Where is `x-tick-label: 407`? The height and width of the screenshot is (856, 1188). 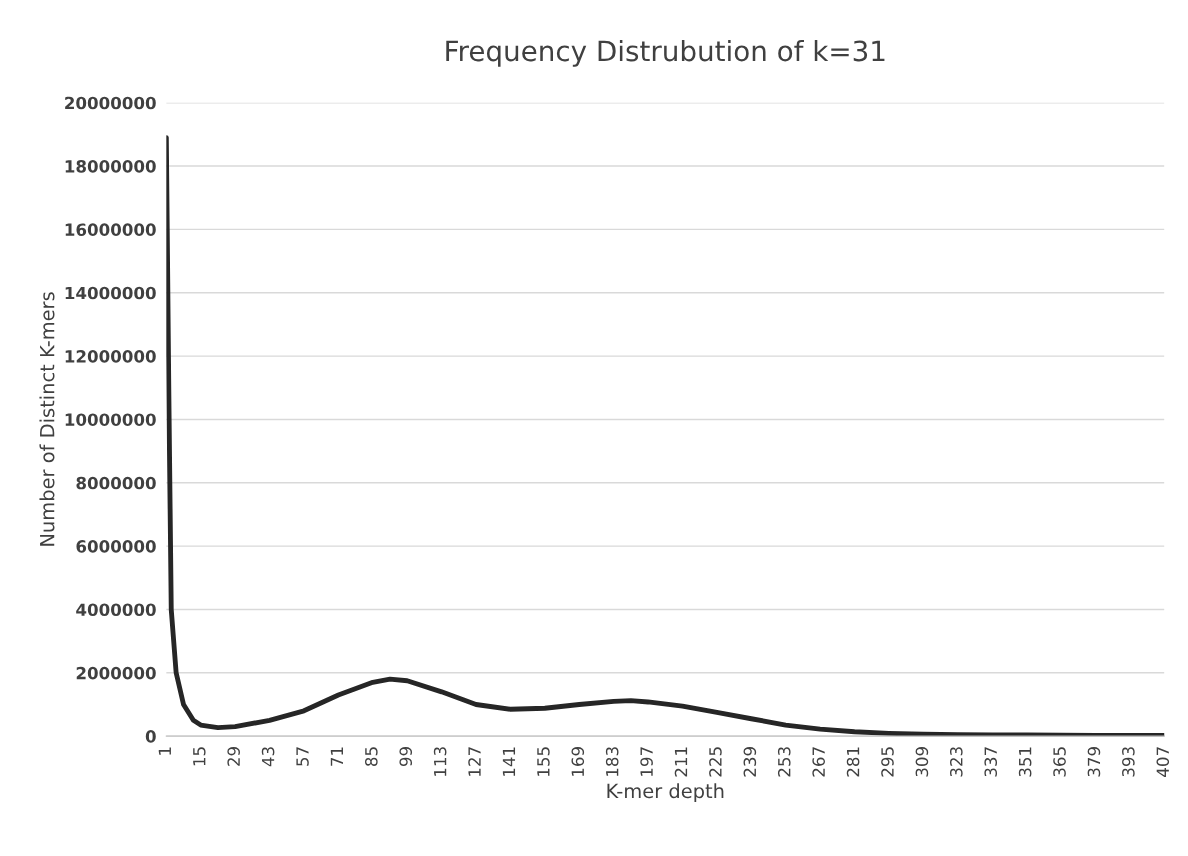
x-tick-label: 407 is located at coordinates (1163, 762).